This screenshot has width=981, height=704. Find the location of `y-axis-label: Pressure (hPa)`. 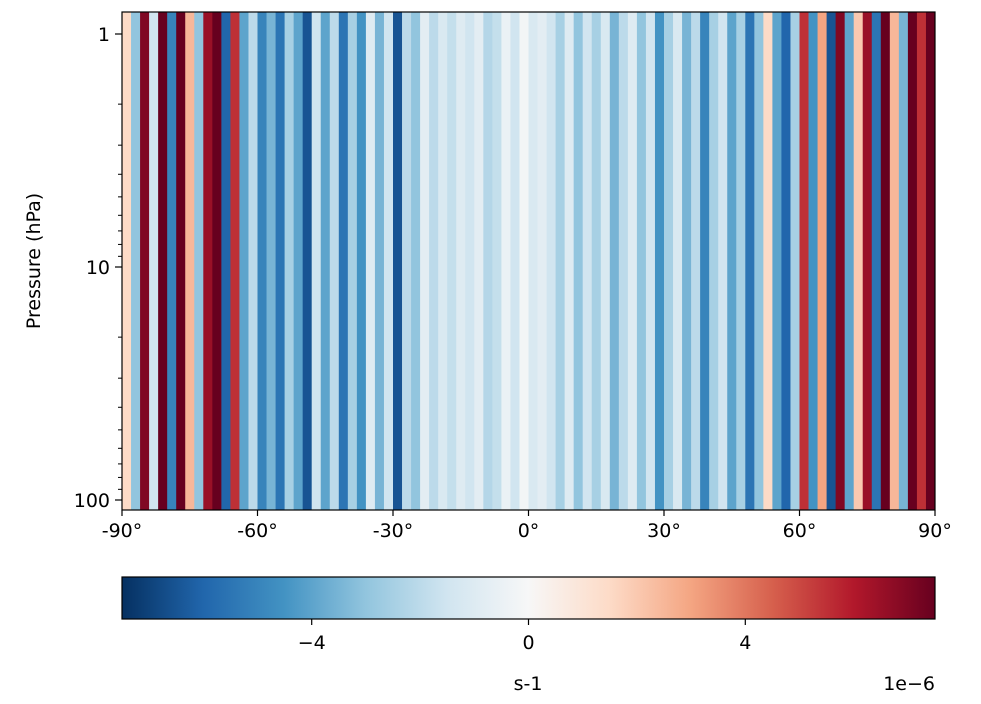

y-axis-label: Pressure (hPa) is located at coordinates (34, 261).